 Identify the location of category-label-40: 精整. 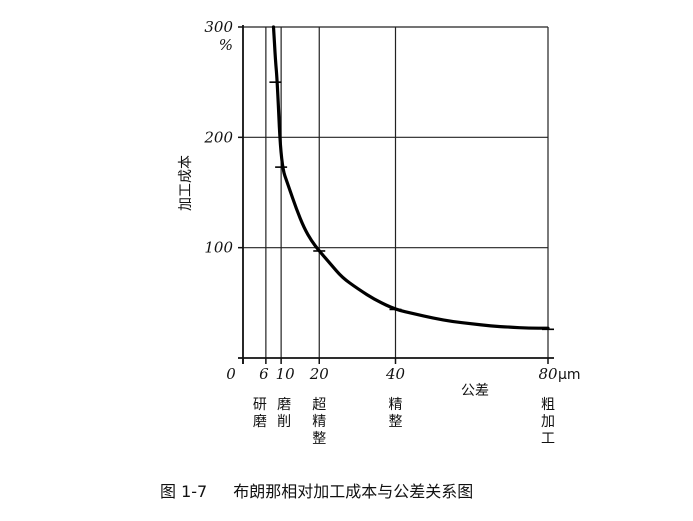
(396, 413).